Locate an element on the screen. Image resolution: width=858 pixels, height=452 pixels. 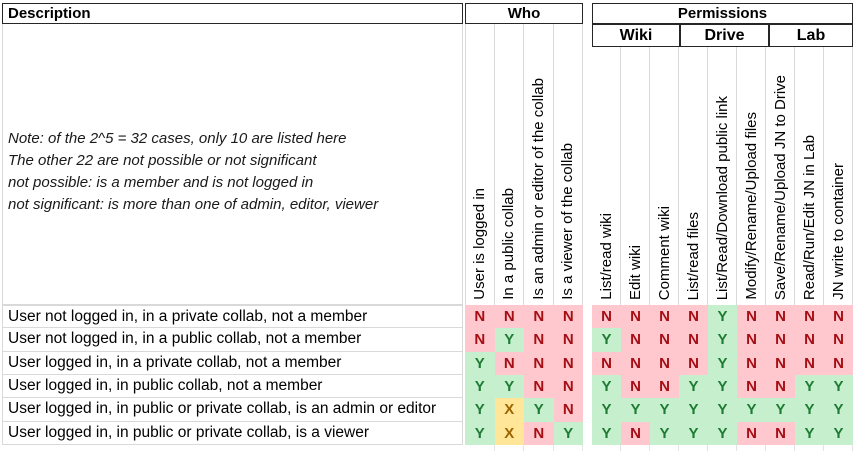
rotated-column-header: List/read wiki is located at coordinates (606, 176).